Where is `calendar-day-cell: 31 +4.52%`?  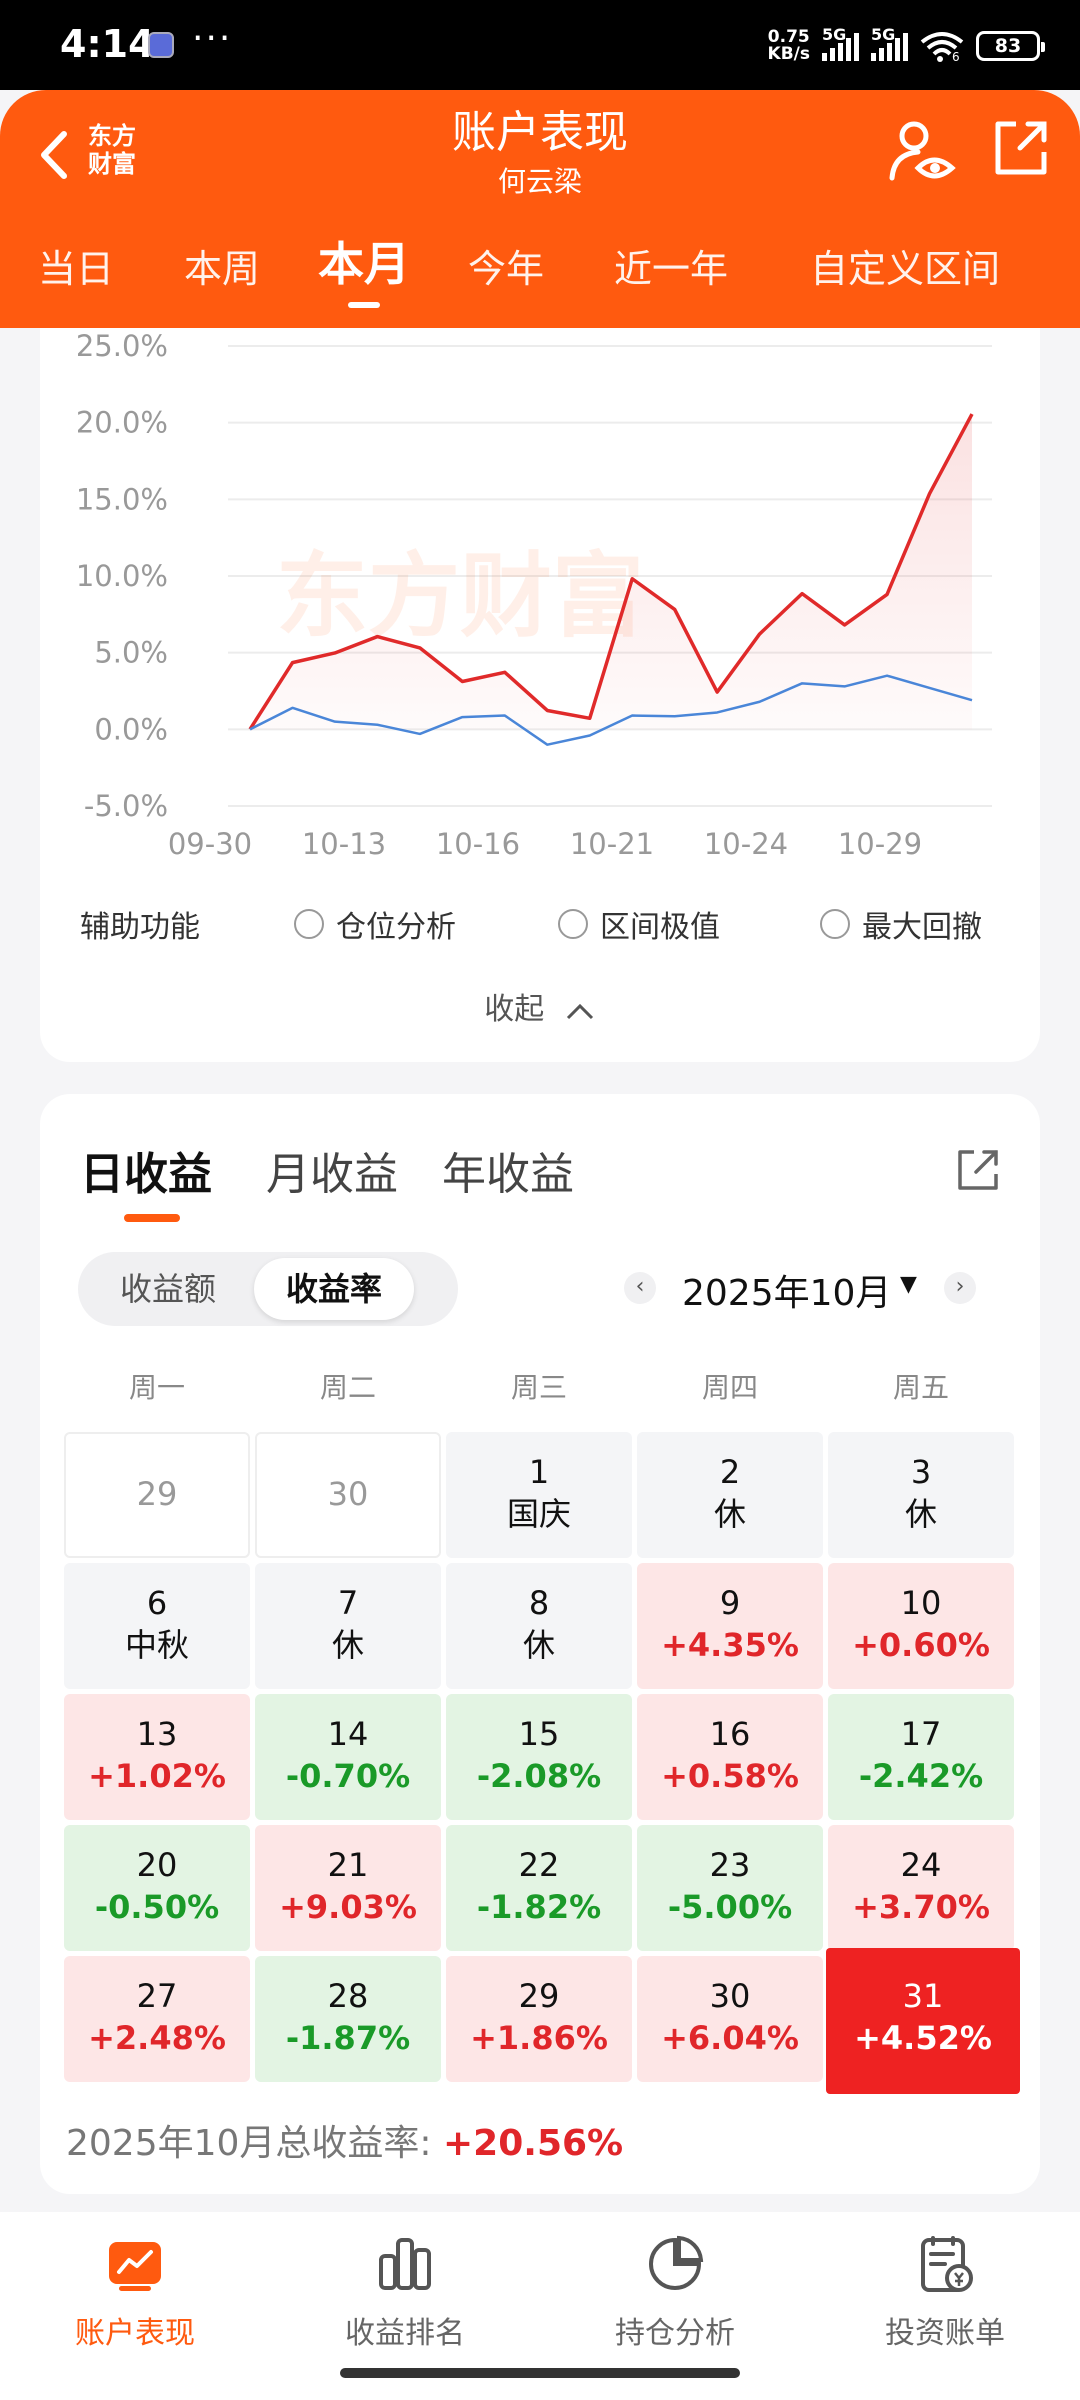
calendar-day-cell: 31 +4.52% is located at coordinates (923, 2021).